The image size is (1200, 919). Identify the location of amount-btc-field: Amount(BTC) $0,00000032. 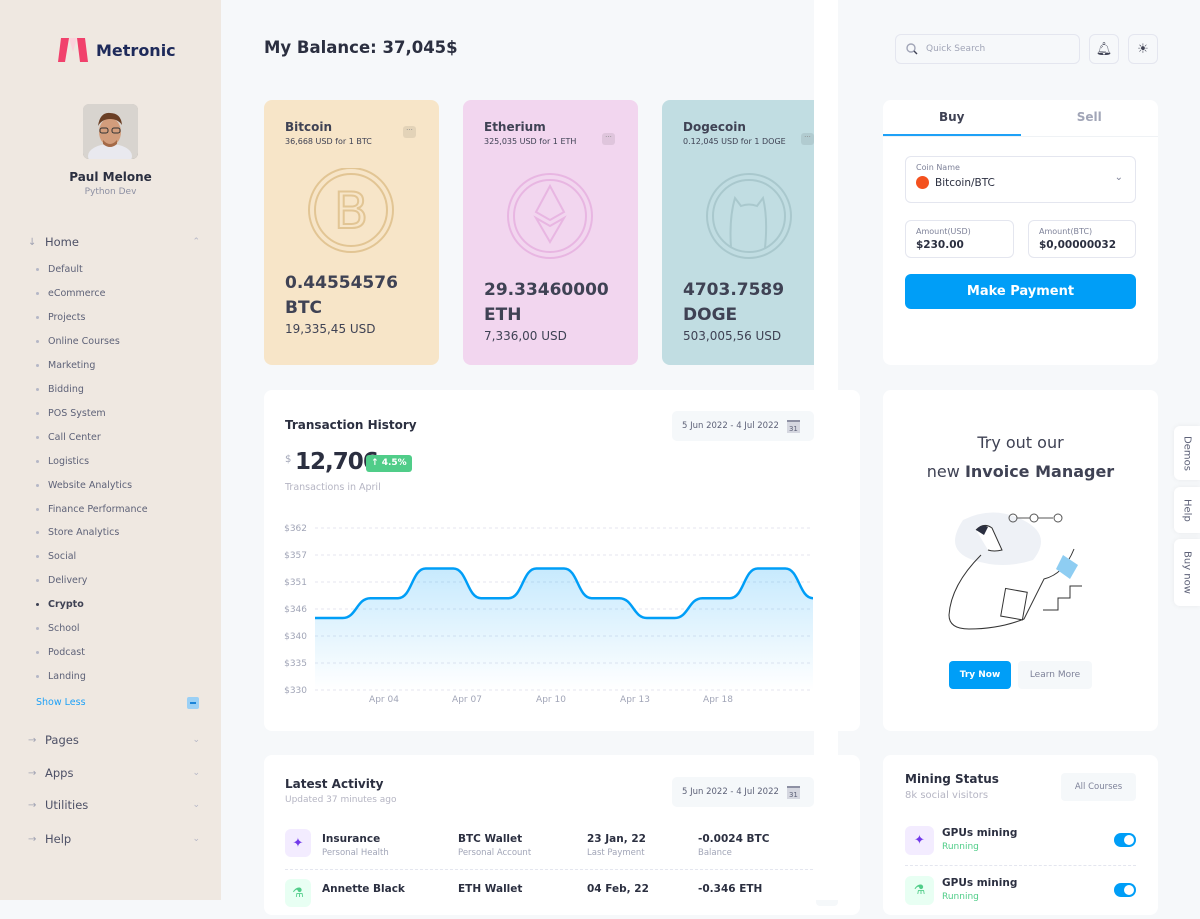
(1082, 239).